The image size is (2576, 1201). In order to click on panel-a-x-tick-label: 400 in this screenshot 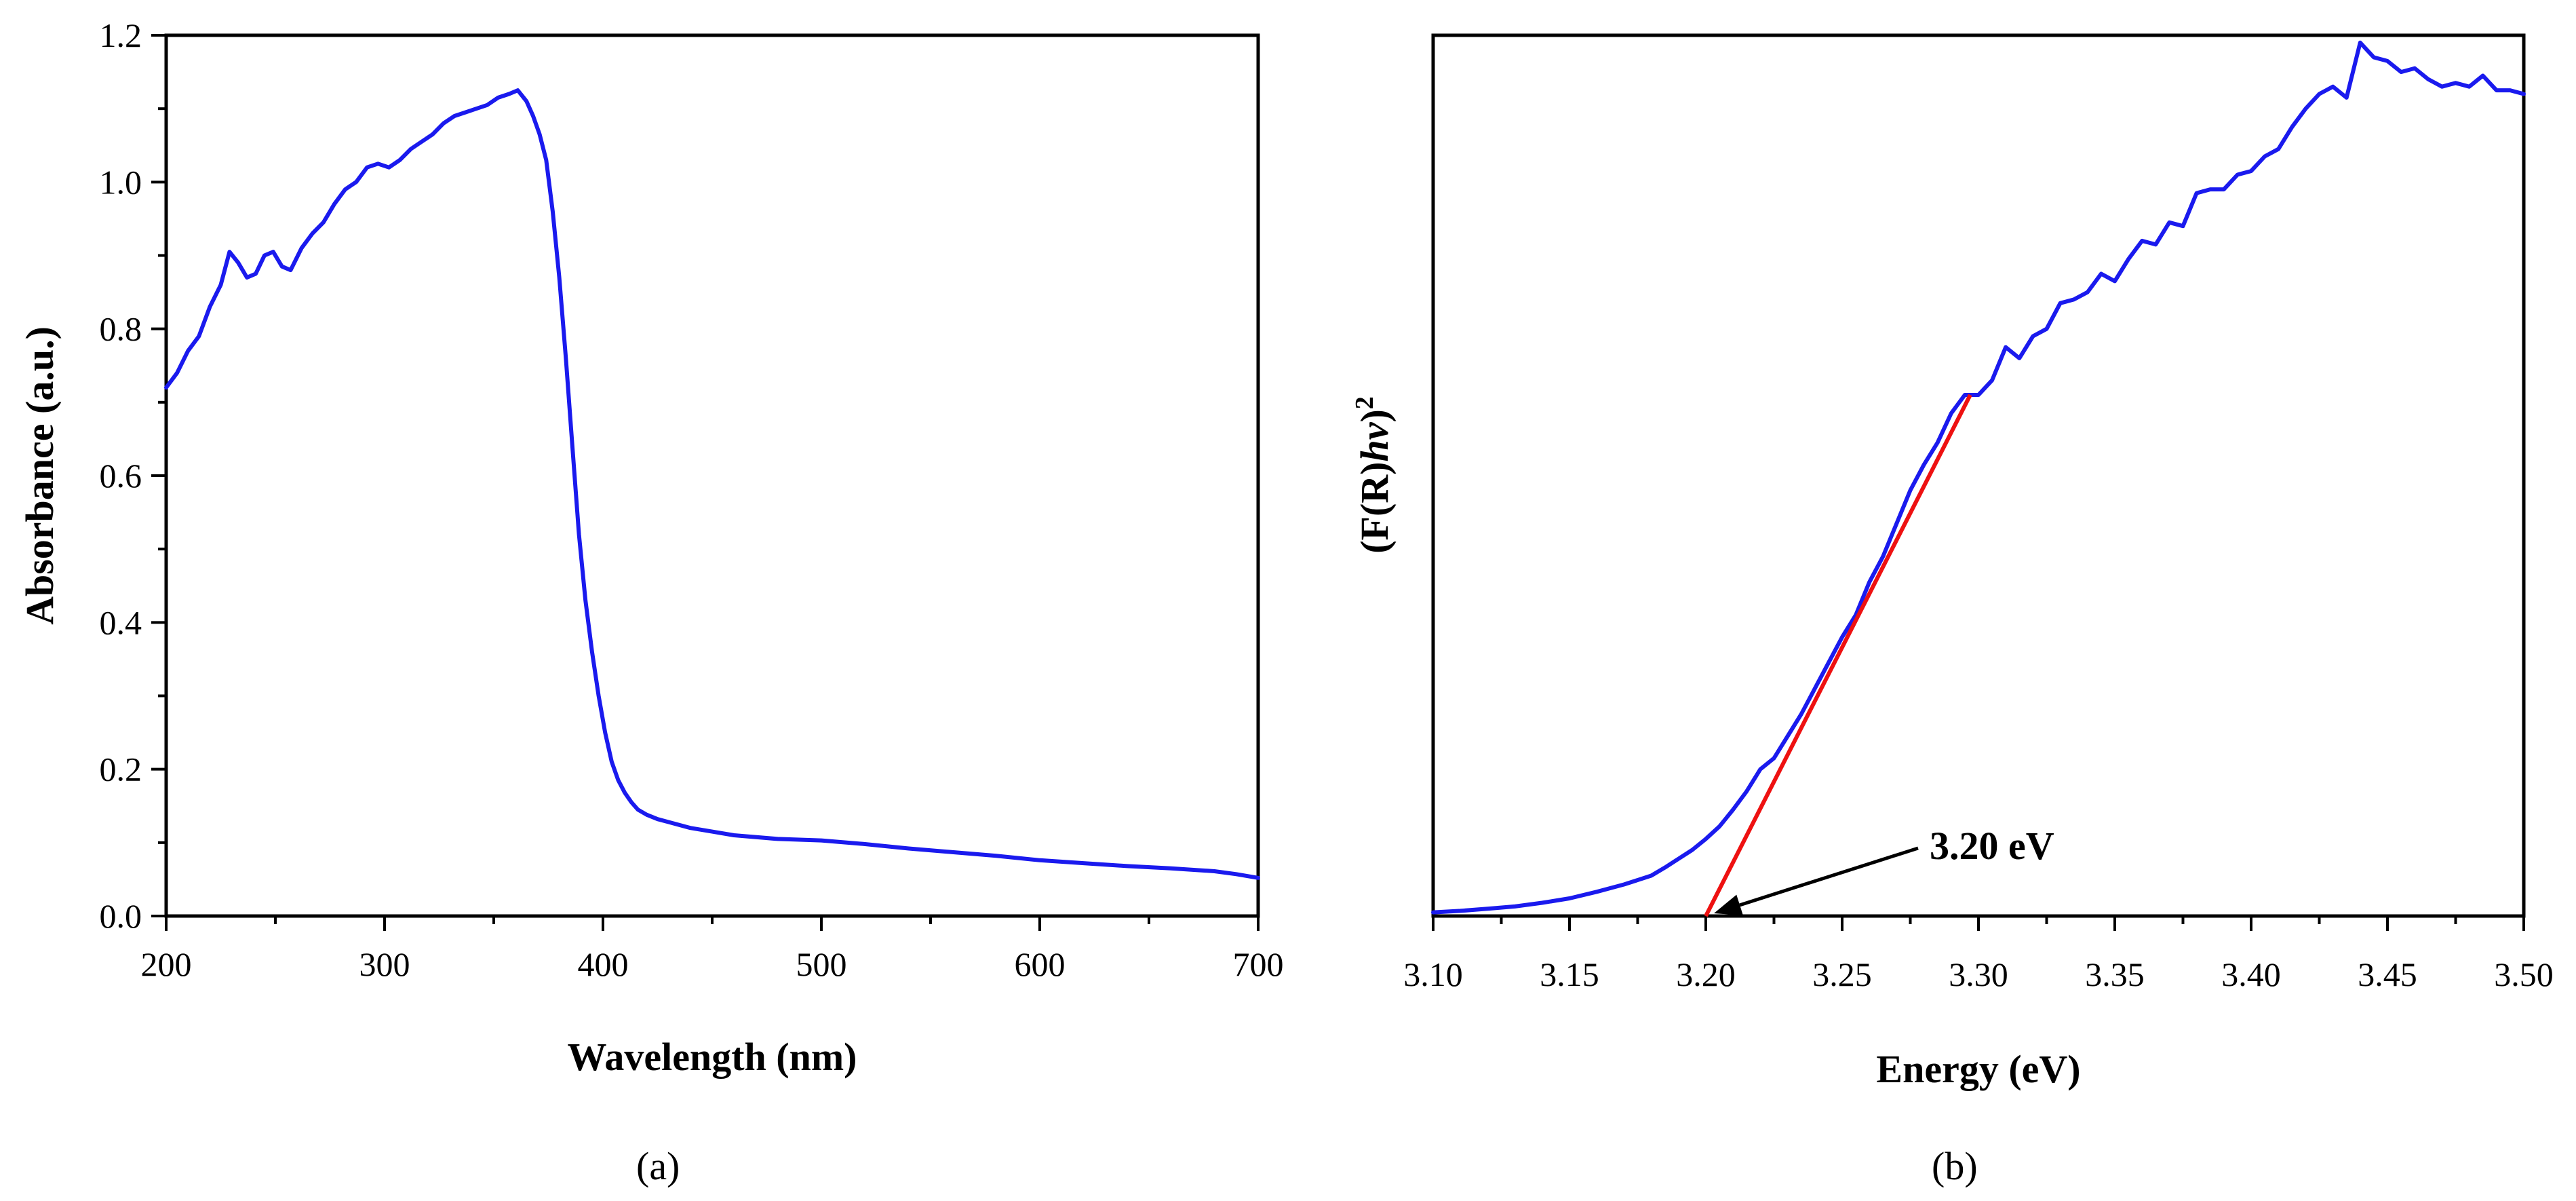, I will do `click(603, 964)`.